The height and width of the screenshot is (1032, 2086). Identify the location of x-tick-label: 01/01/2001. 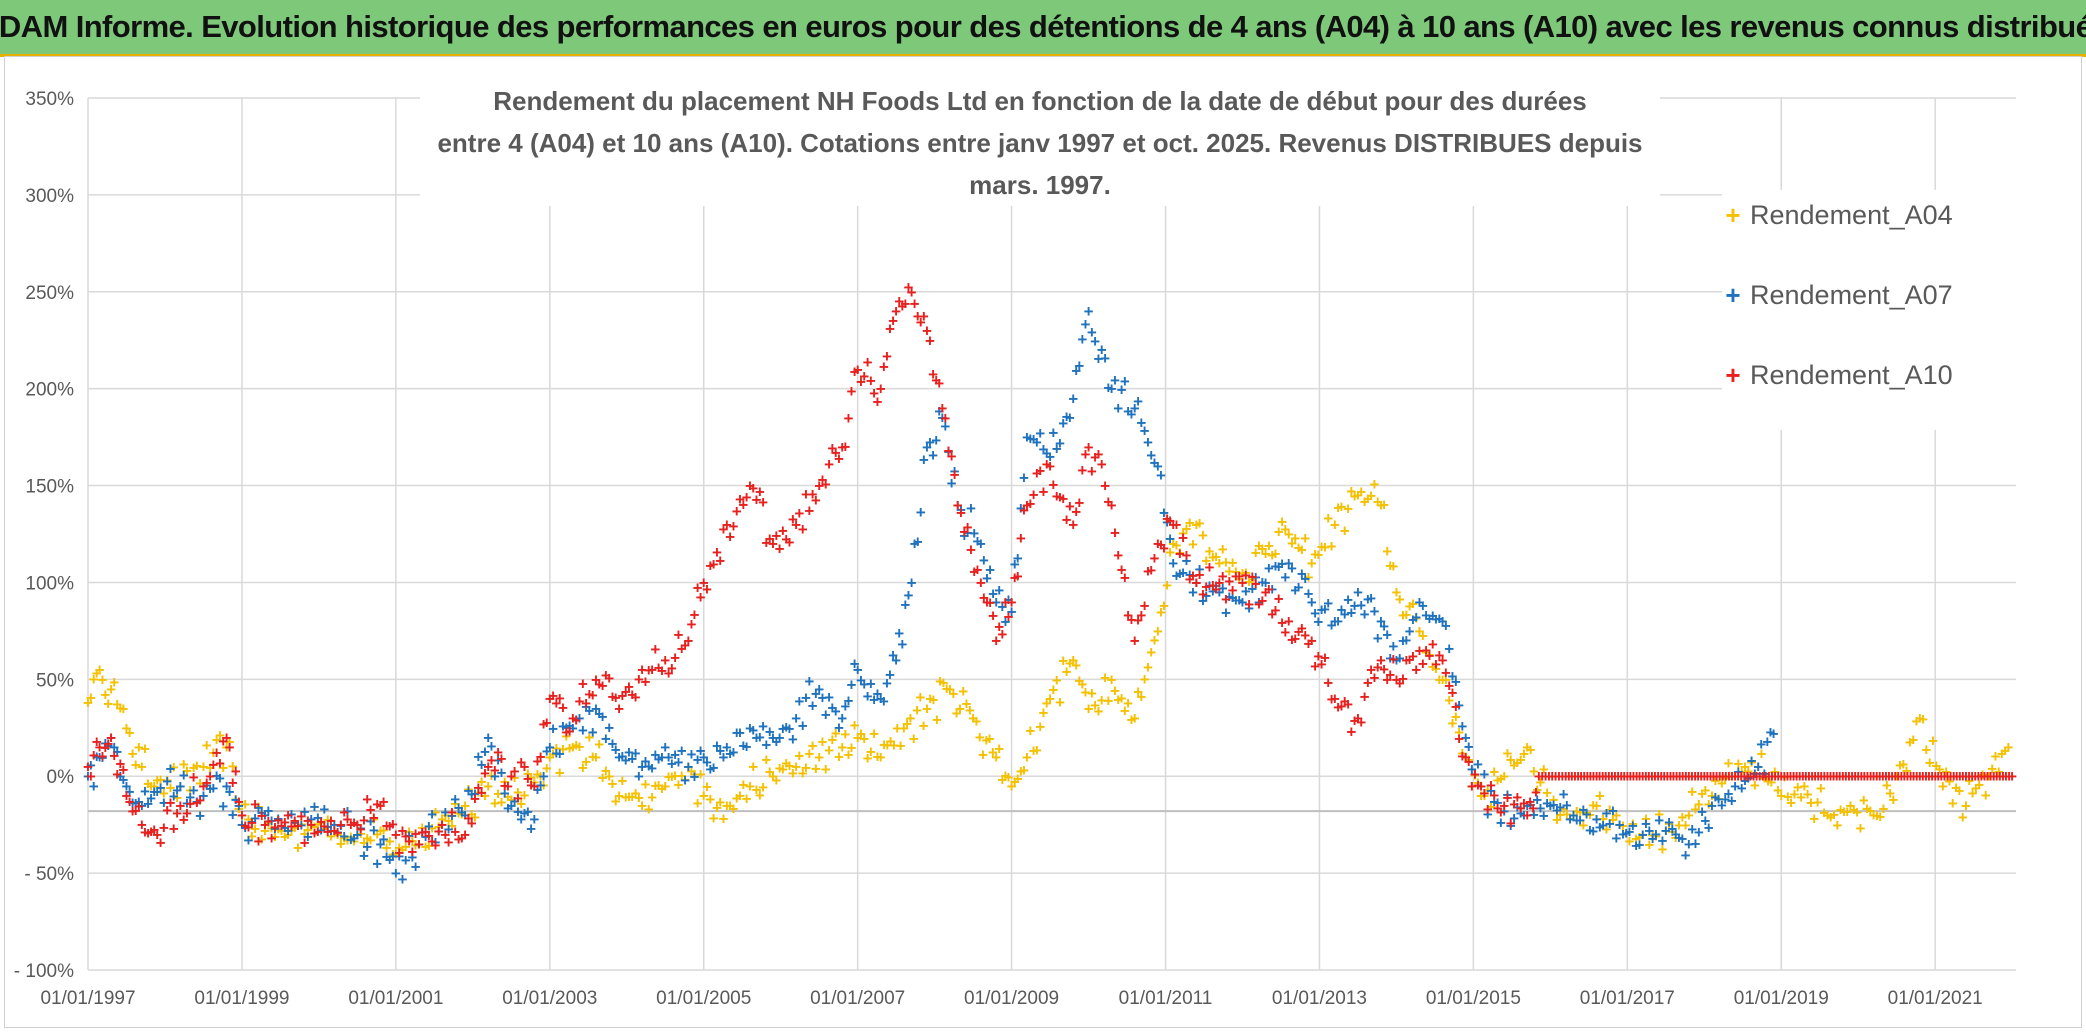
(395, 998).